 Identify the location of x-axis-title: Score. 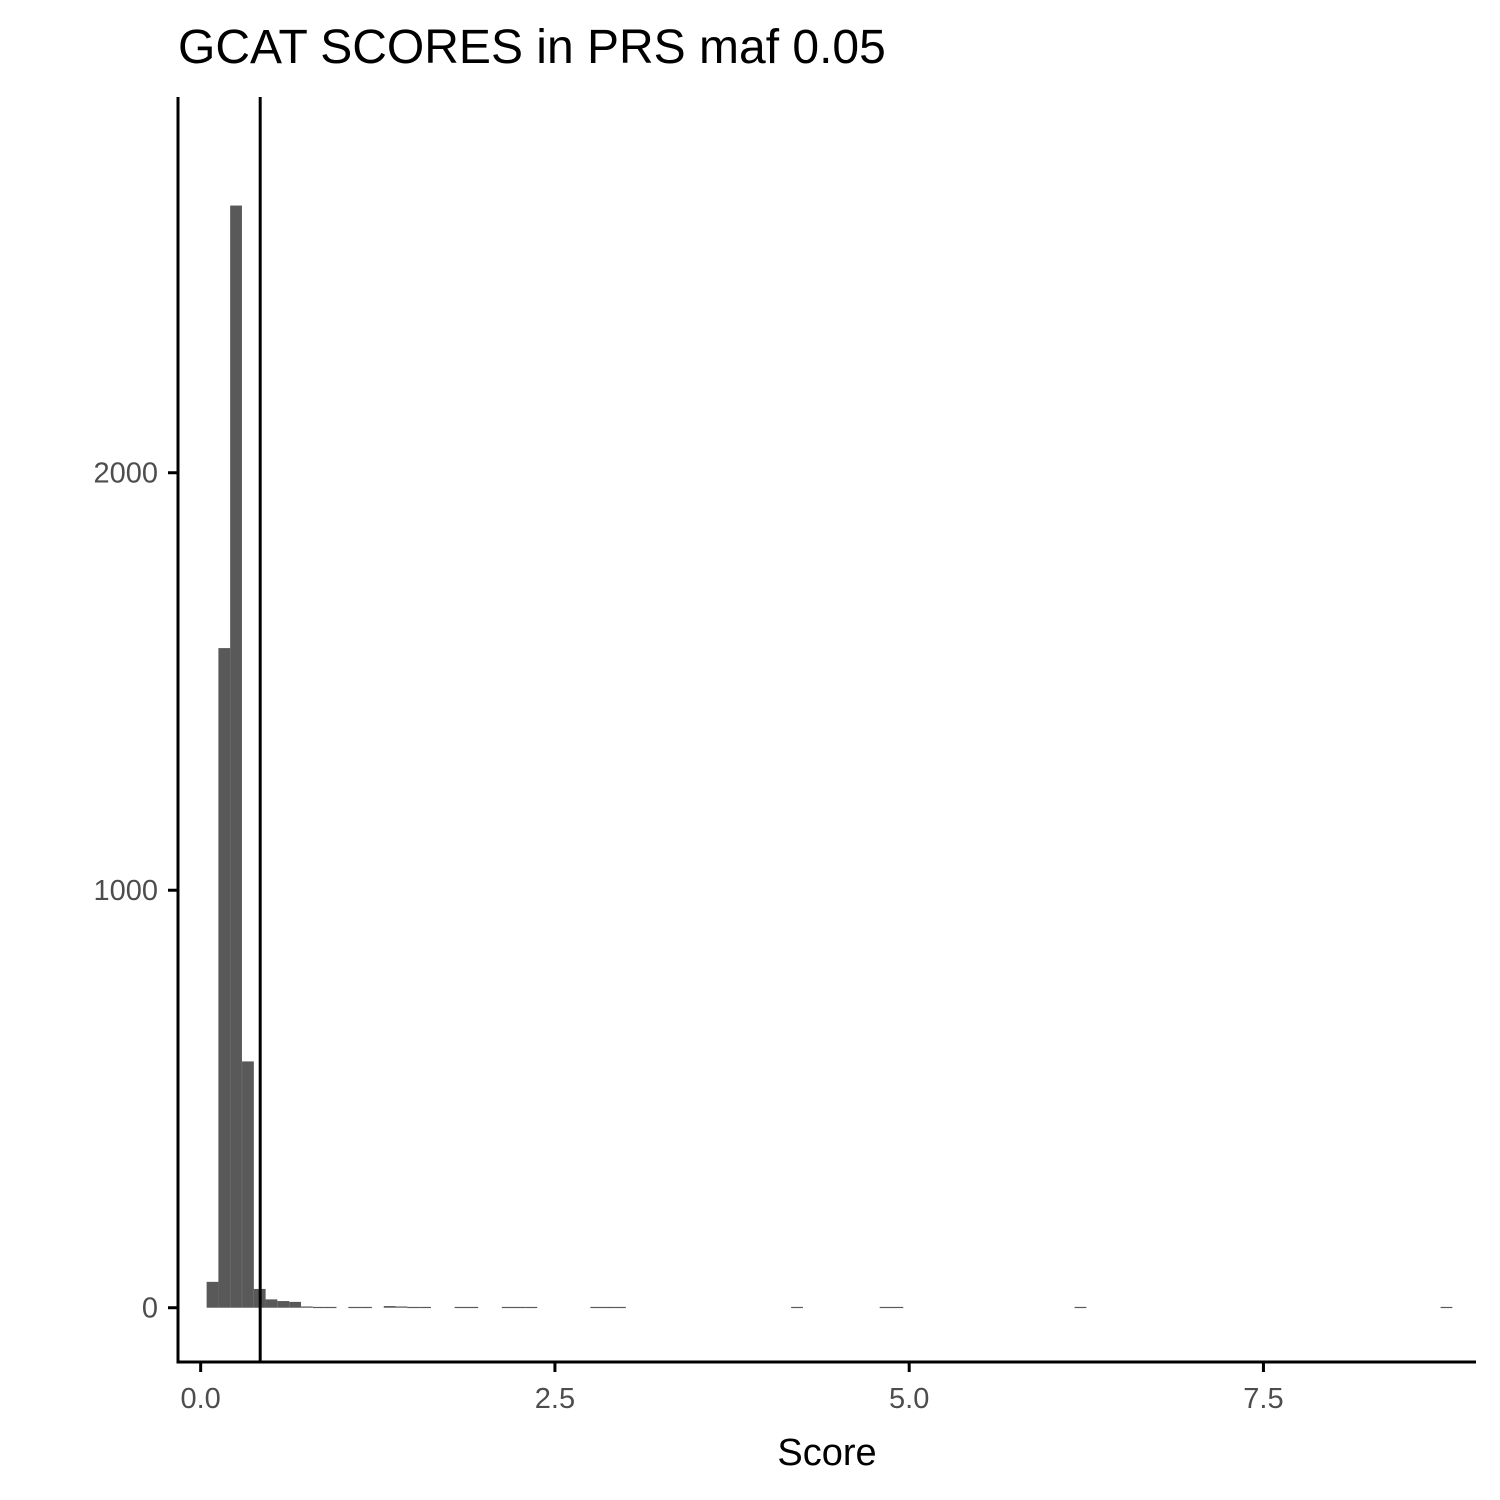
(826, 1453).